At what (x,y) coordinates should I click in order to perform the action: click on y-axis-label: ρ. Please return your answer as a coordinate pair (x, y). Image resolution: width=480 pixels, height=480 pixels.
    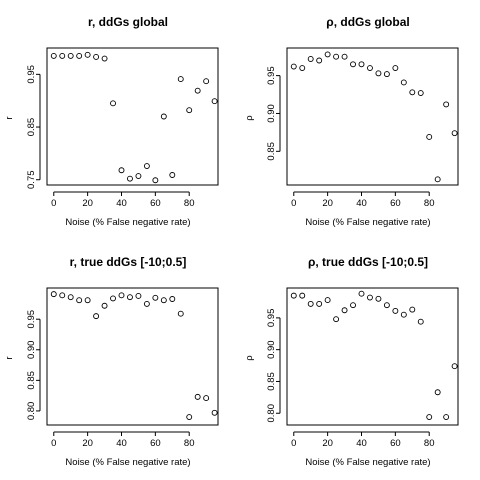
    Looking at the image, I should click on (249, 118).